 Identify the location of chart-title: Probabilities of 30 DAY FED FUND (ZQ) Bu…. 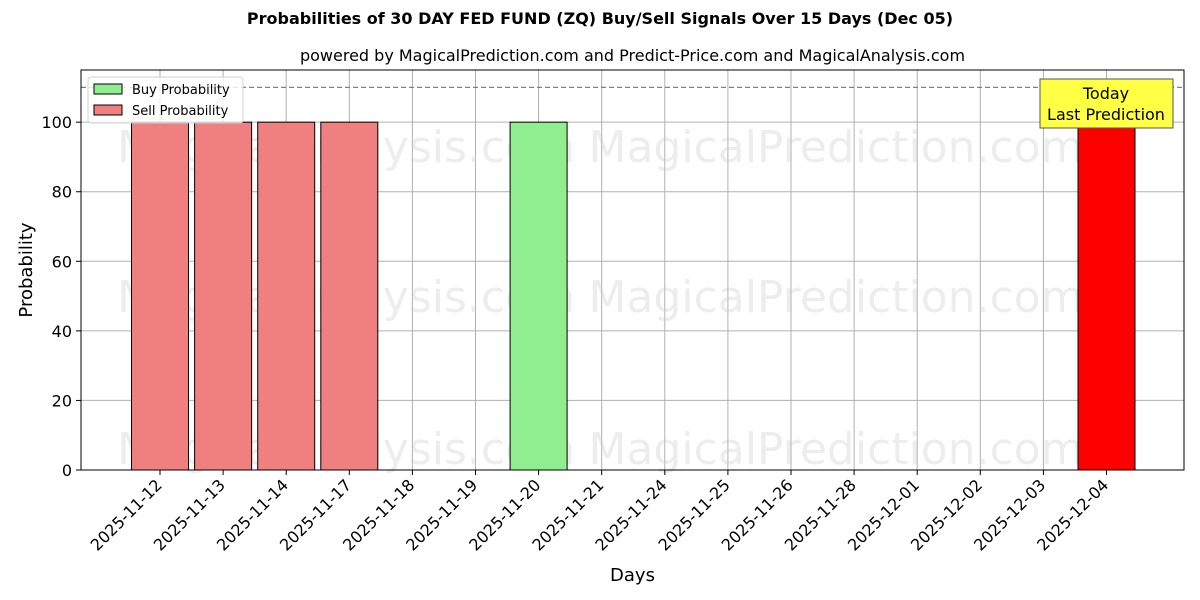
(600, 18).